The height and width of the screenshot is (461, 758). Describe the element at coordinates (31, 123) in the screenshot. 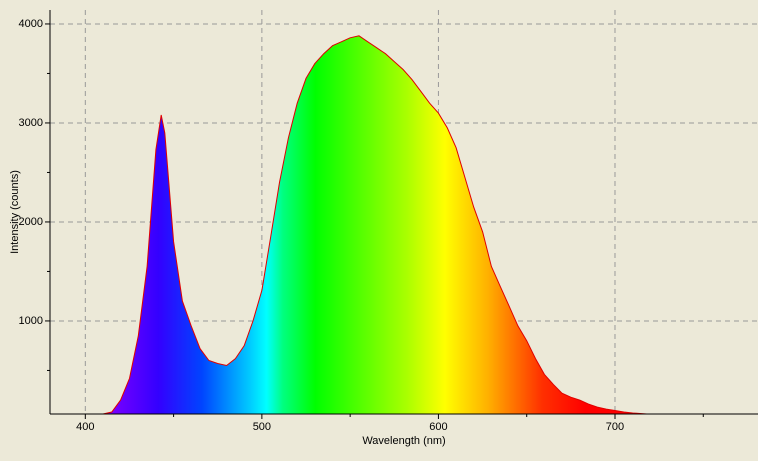

I see `y-tick-label: 3000` at that location.